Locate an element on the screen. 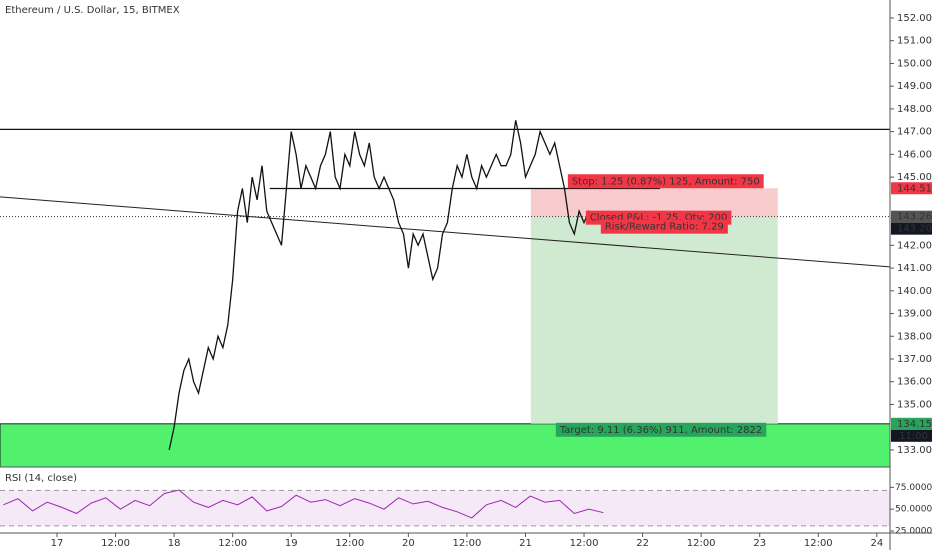 This screenshot has width=932, height=550. rsi-title: RSI (14, close) is located at coordinates (41, 478).